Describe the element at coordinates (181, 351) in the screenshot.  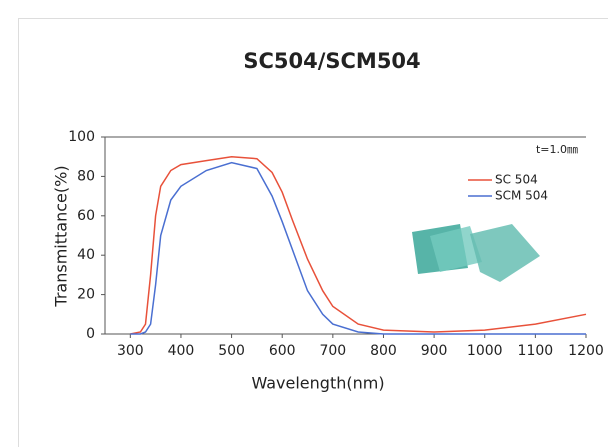
I see `x-tick-label: 400` at that location.